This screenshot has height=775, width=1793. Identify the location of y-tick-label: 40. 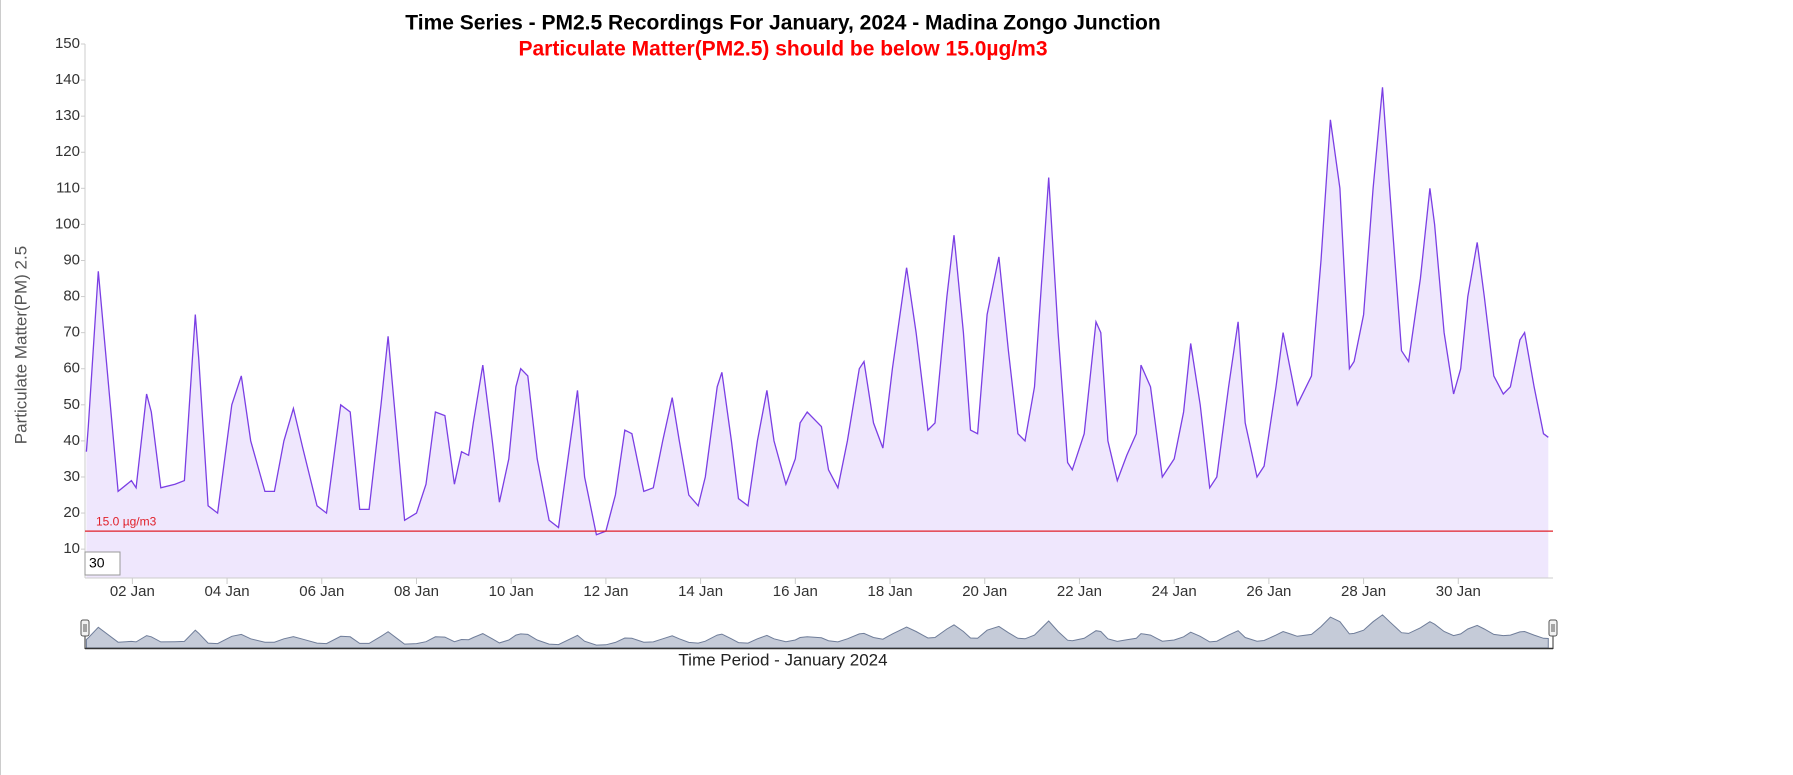
(71, 440).